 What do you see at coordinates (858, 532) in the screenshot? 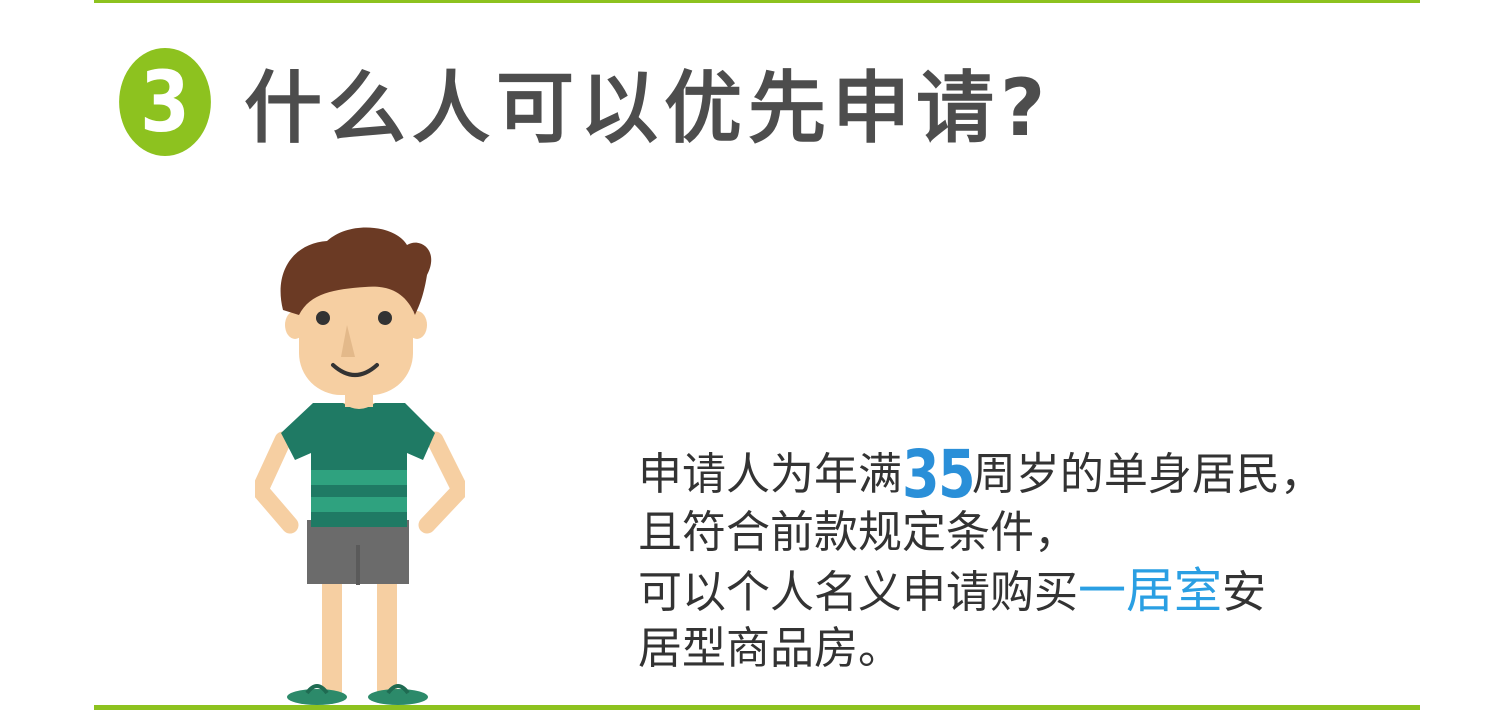
I see `description-line-2: 且符合前款规定条件，` at bounding box center [858, 532].